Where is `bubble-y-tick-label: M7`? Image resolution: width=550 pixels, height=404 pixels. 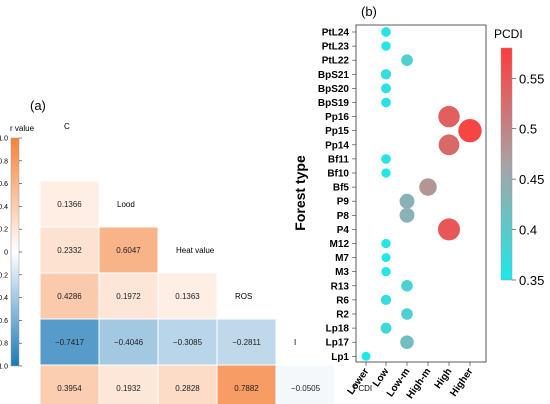 bubble-y-tick-label: M7 is located at coordinates (342, 258).